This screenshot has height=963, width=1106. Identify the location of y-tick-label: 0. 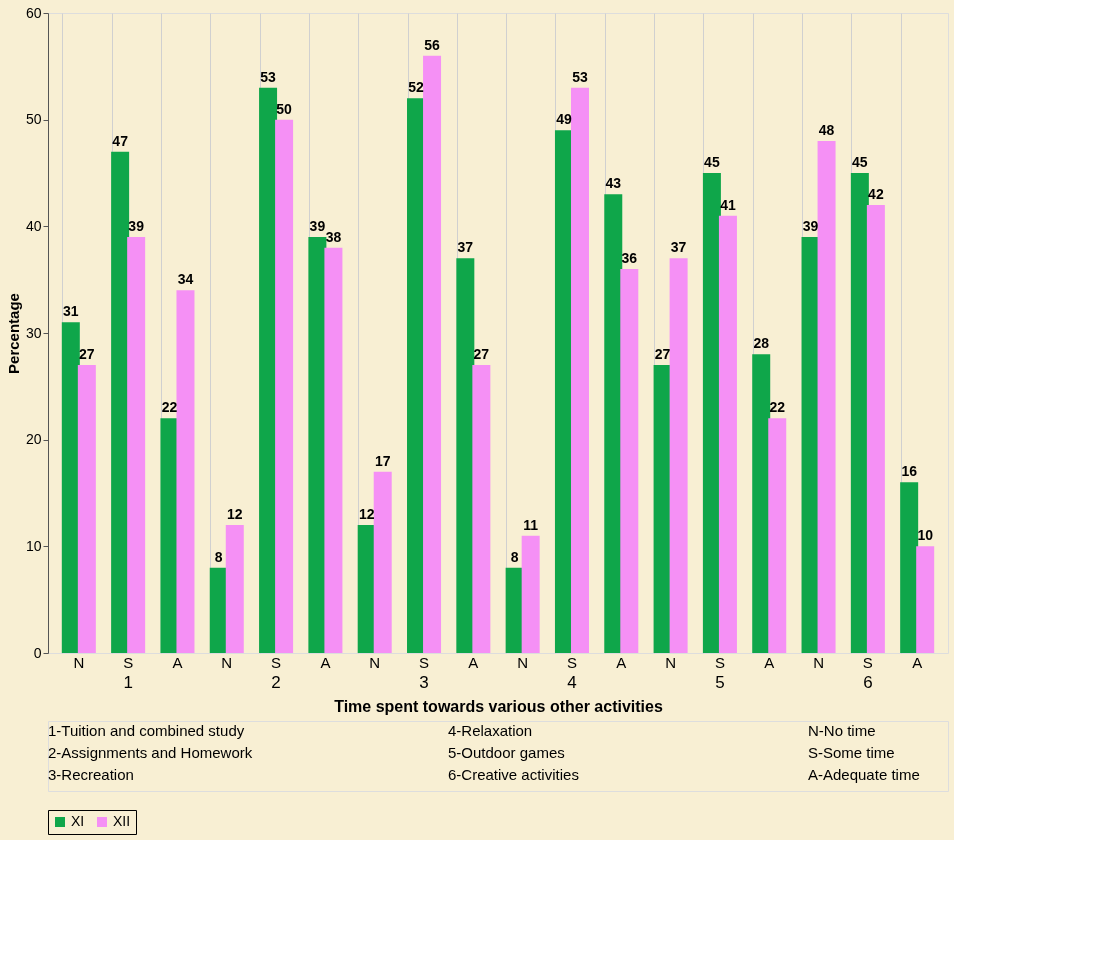
(37, 652).